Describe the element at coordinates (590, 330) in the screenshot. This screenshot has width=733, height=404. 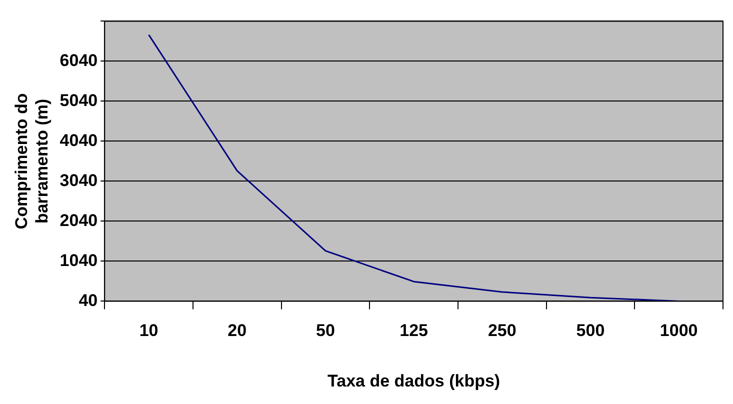
I see `x-tick-label: 500` at that location.